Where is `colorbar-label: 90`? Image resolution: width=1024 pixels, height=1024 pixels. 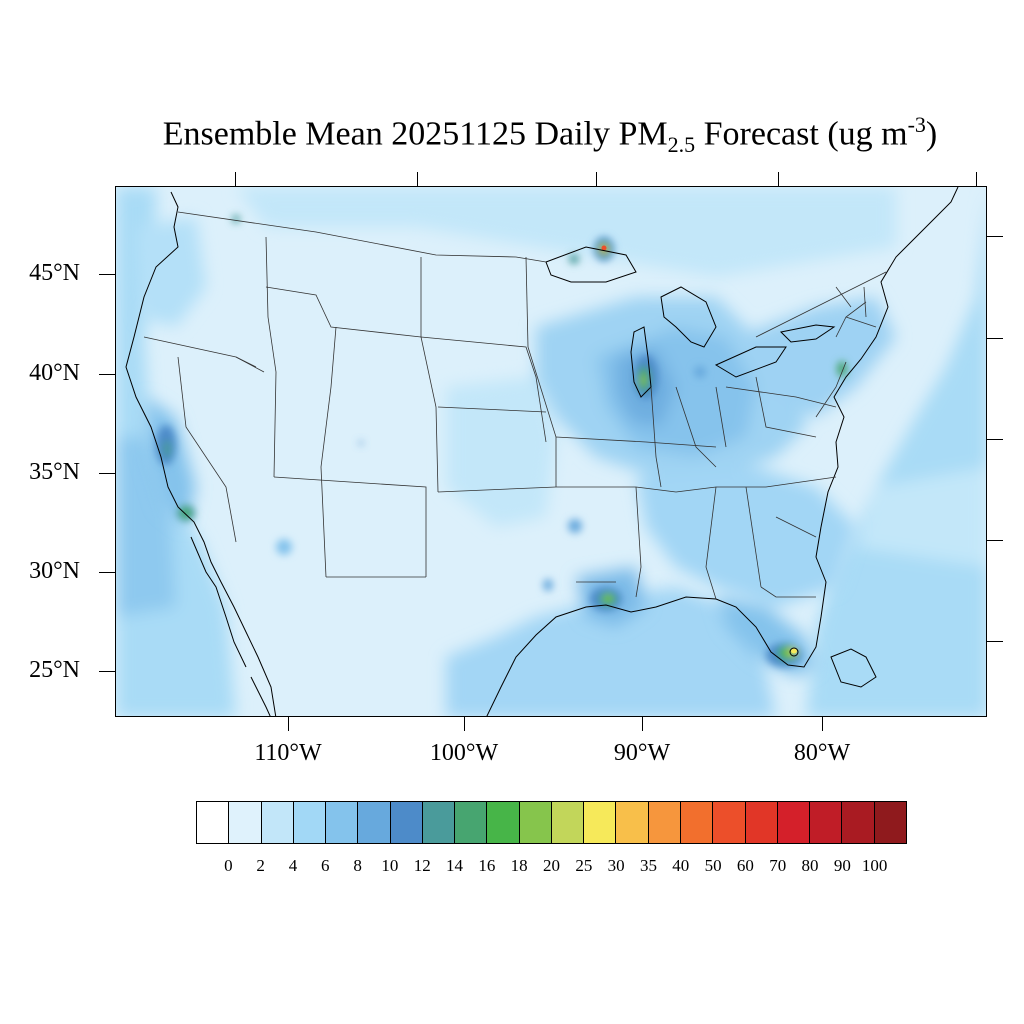
colorbar-label: 90 is located at coordinates (842, 865).